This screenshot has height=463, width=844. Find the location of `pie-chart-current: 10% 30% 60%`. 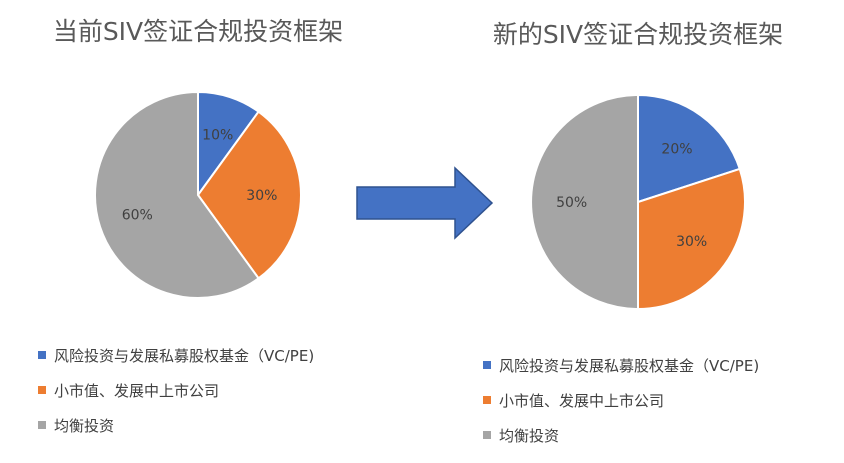

pie-chart-current: 10% 30% 60% is located at coordinates (198, 194).